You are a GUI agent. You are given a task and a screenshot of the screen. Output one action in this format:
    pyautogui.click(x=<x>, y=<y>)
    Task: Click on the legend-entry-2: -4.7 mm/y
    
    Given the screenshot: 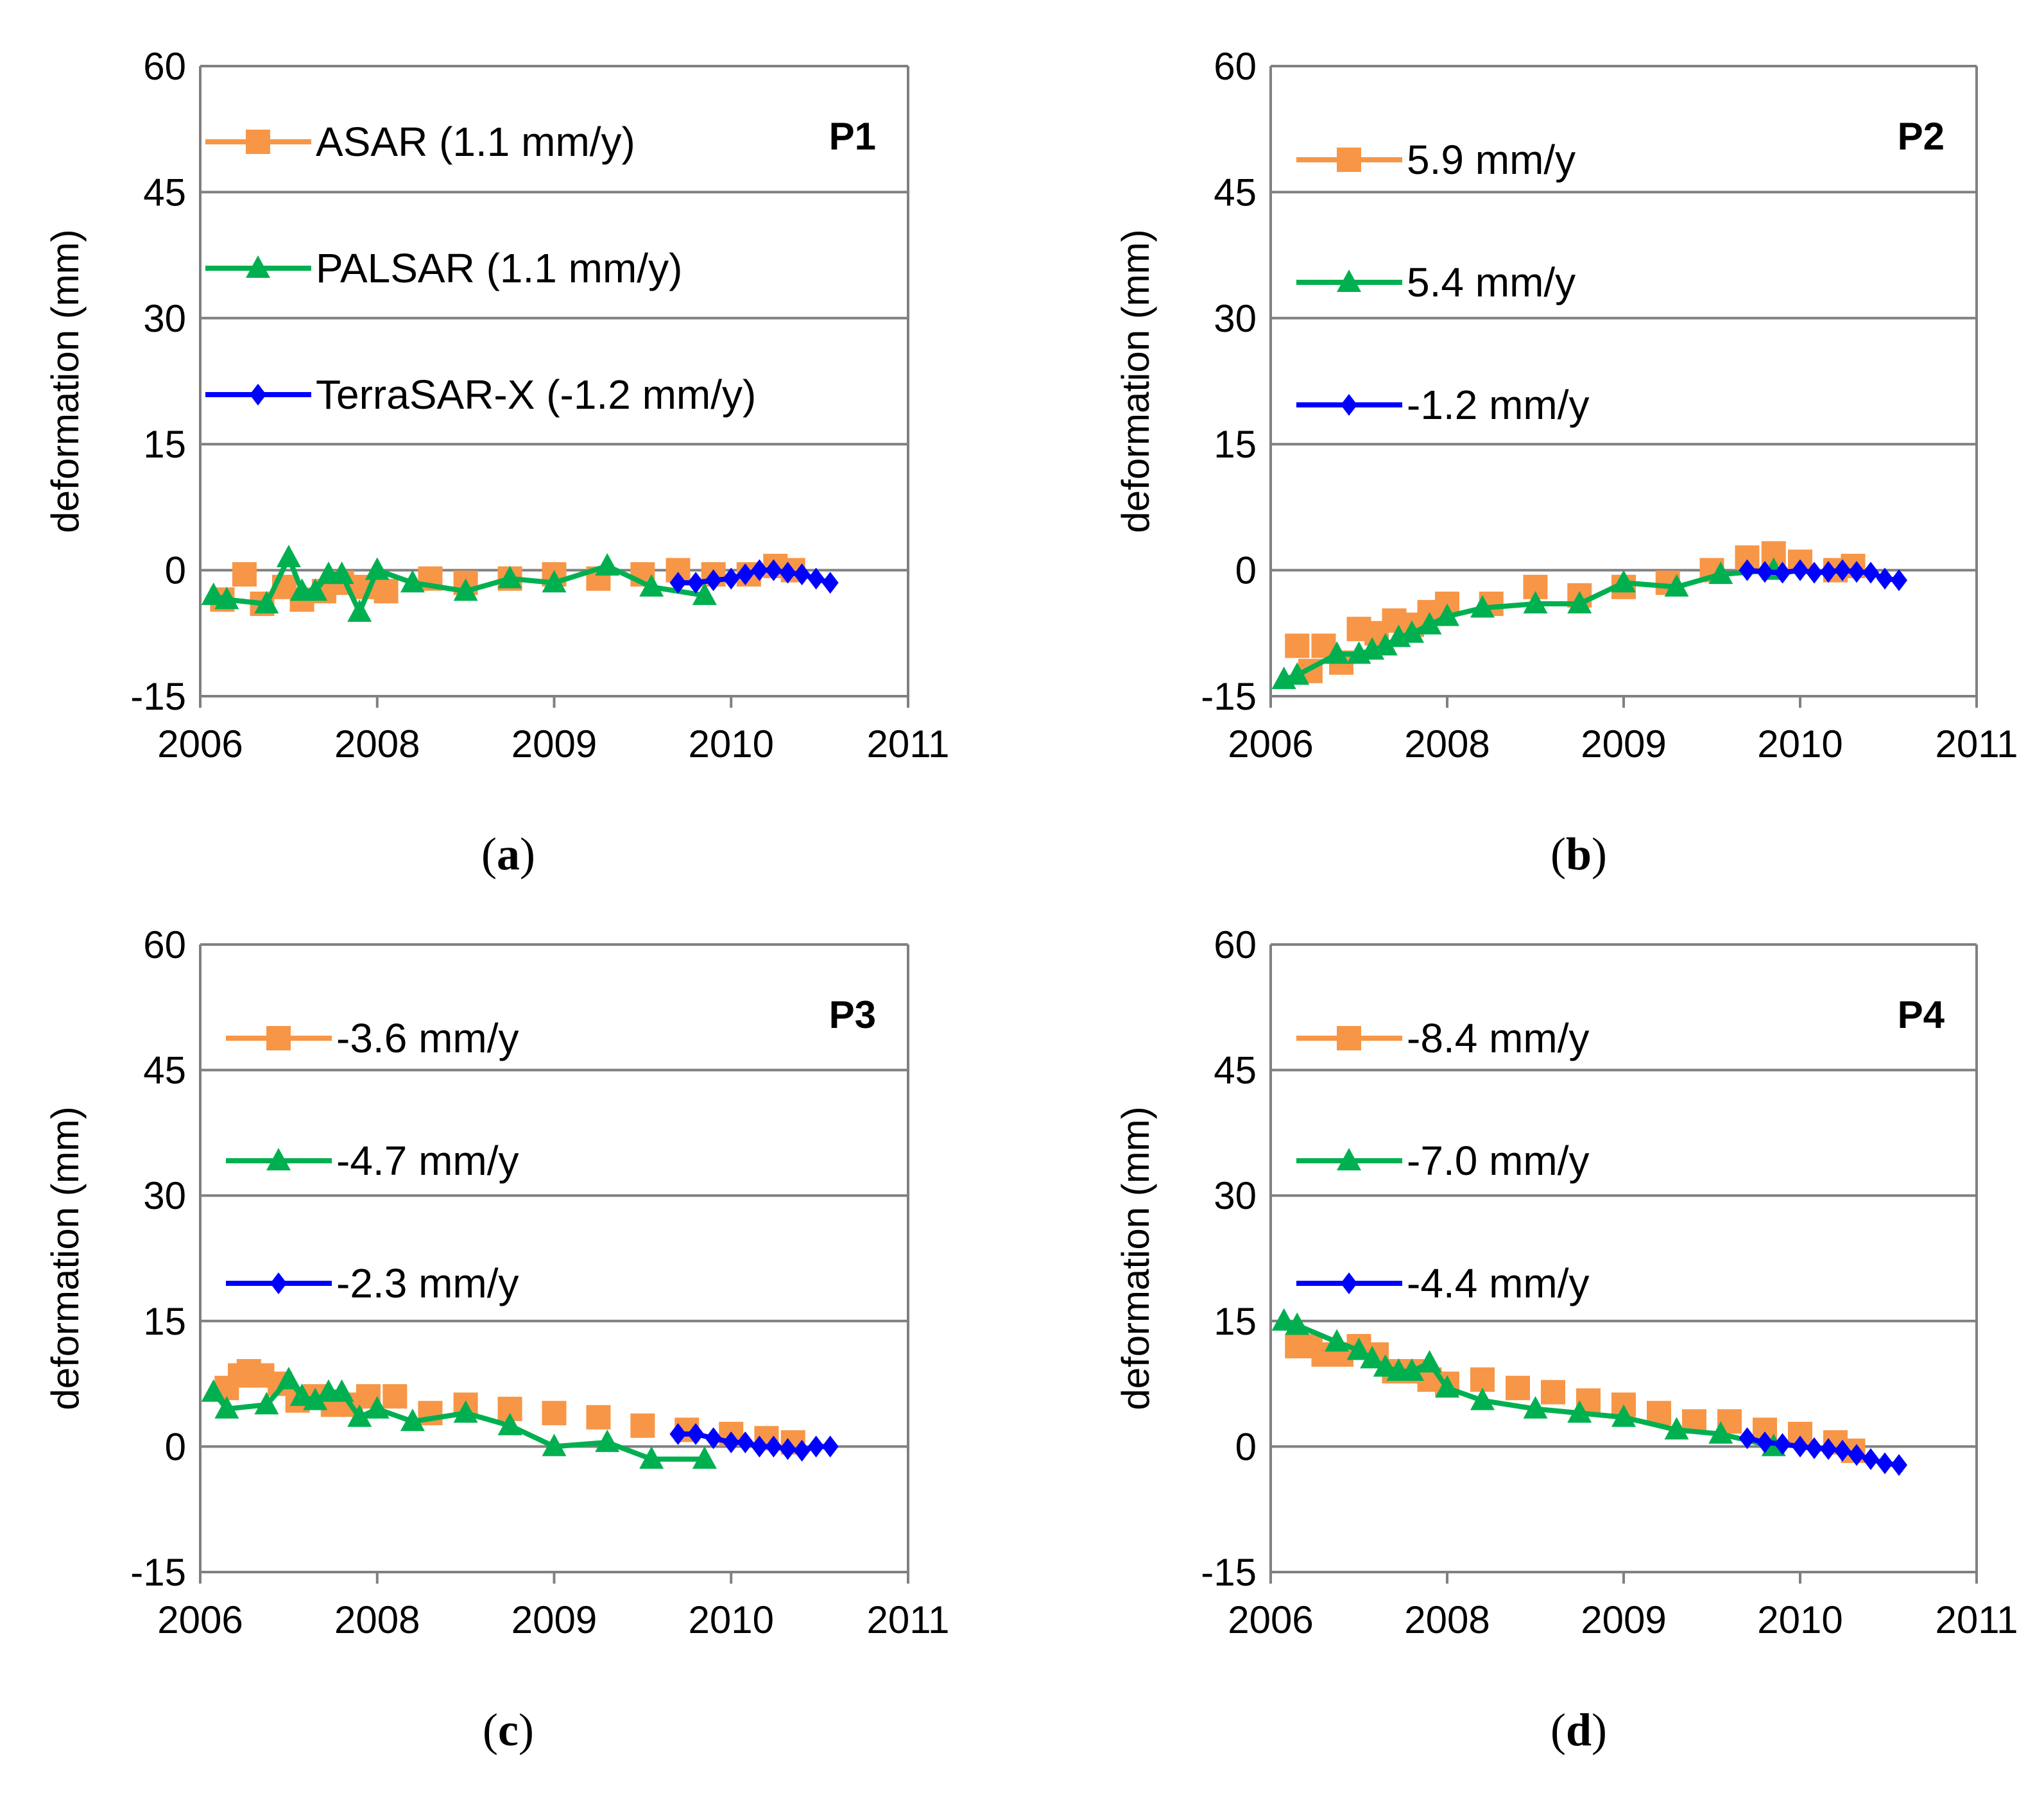 What is the action you would take?
    pyautogui.click(x=373, y=1161)
    